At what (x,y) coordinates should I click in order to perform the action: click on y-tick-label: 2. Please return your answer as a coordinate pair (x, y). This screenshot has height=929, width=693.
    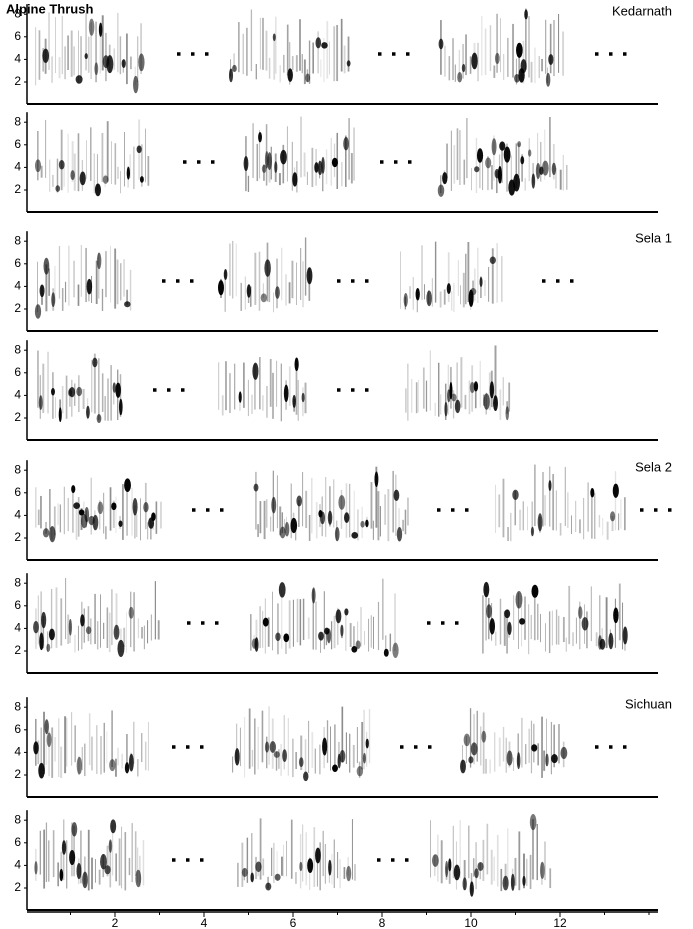
    Looking at the image, I should click on (17, 308).